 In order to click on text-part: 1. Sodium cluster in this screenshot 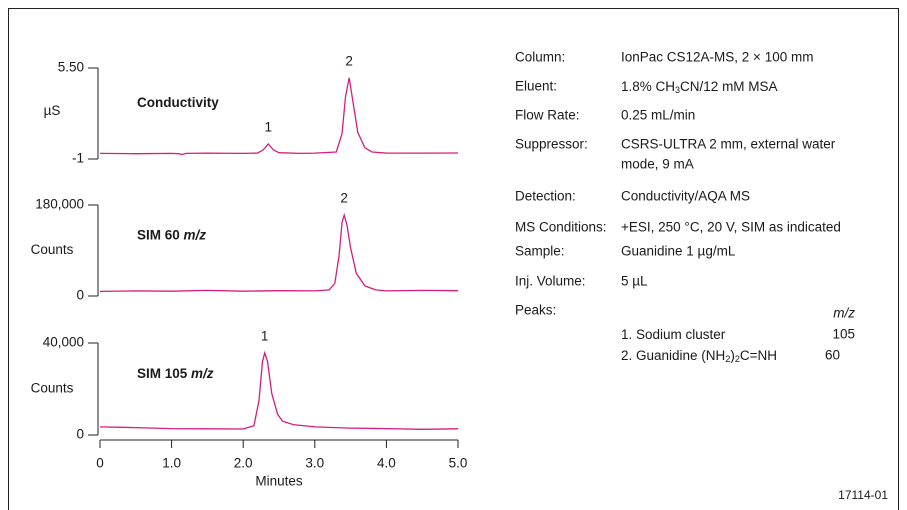, I will do `click(673, 334)`.